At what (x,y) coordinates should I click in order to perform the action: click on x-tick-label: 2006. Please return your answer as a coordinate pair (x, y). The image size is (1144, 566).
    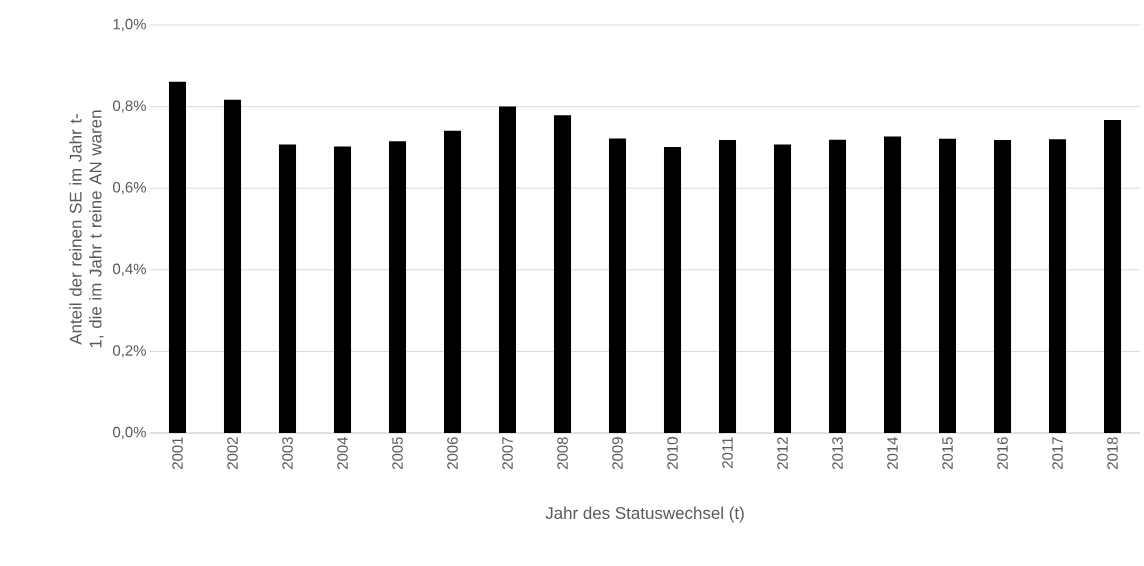
    Looking at the image, I should click on (452, 453).